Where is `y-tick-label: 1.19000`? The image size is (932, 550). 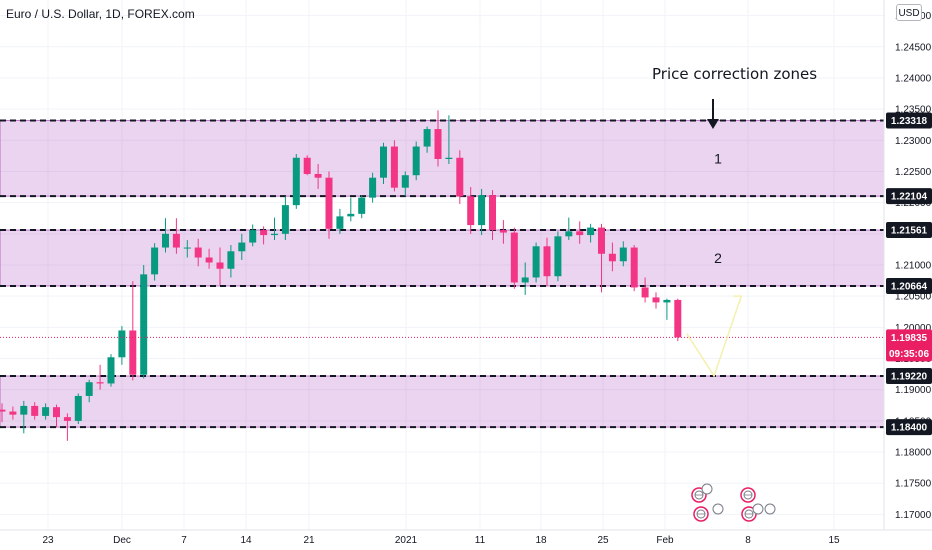 y-tick-label: 1.19000 is located at coordinates (913, 390).